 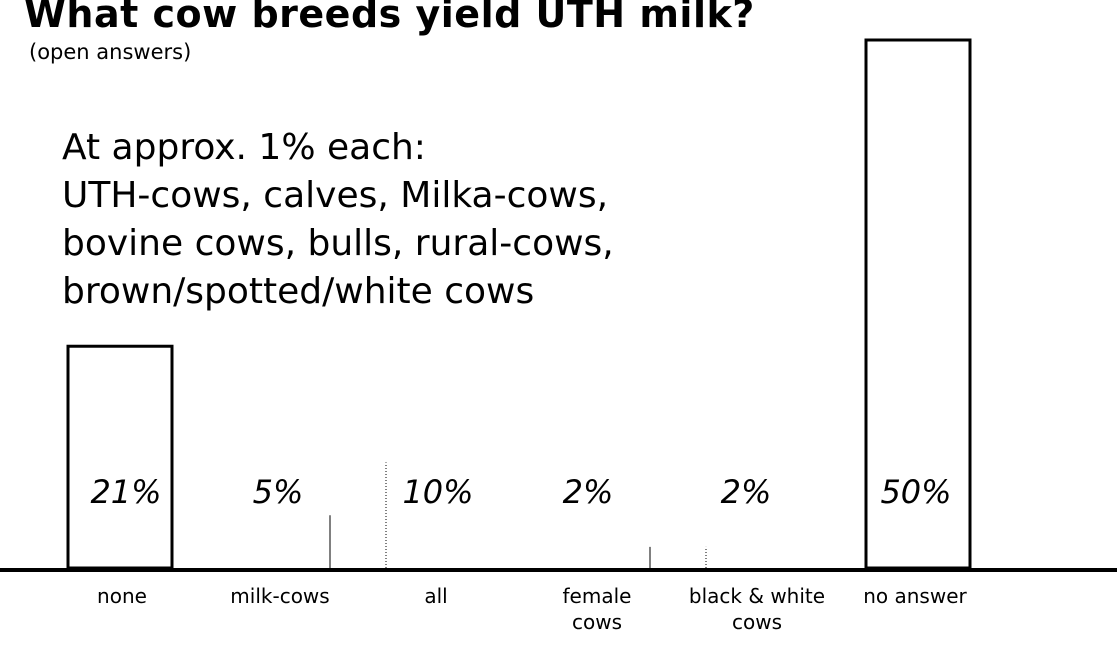 I want to click on annotation-line: UTH-cows, calves, Milka-cows,, so click(x=335, y=195).